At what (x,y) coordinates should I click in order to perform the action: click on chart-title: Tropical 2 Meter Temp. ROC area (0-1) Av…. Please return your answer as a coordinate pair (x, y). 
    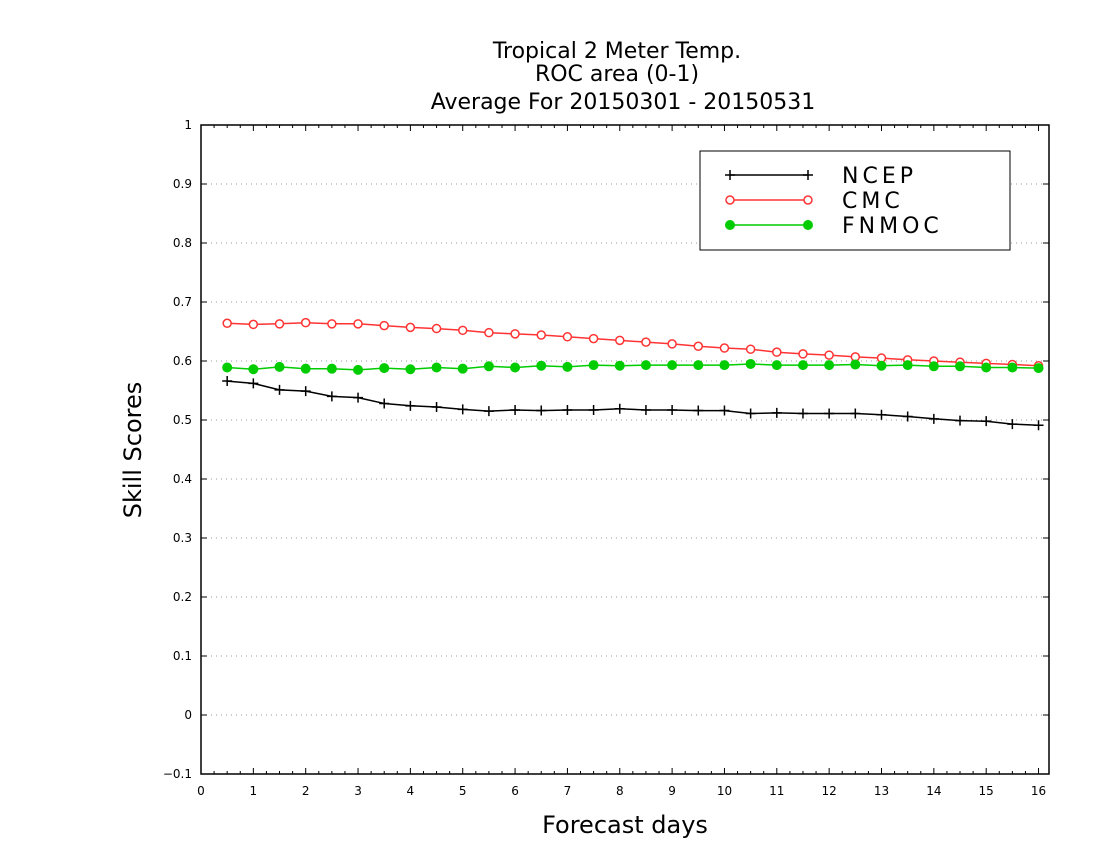
    Looking at the image, I should click on (623, 77).